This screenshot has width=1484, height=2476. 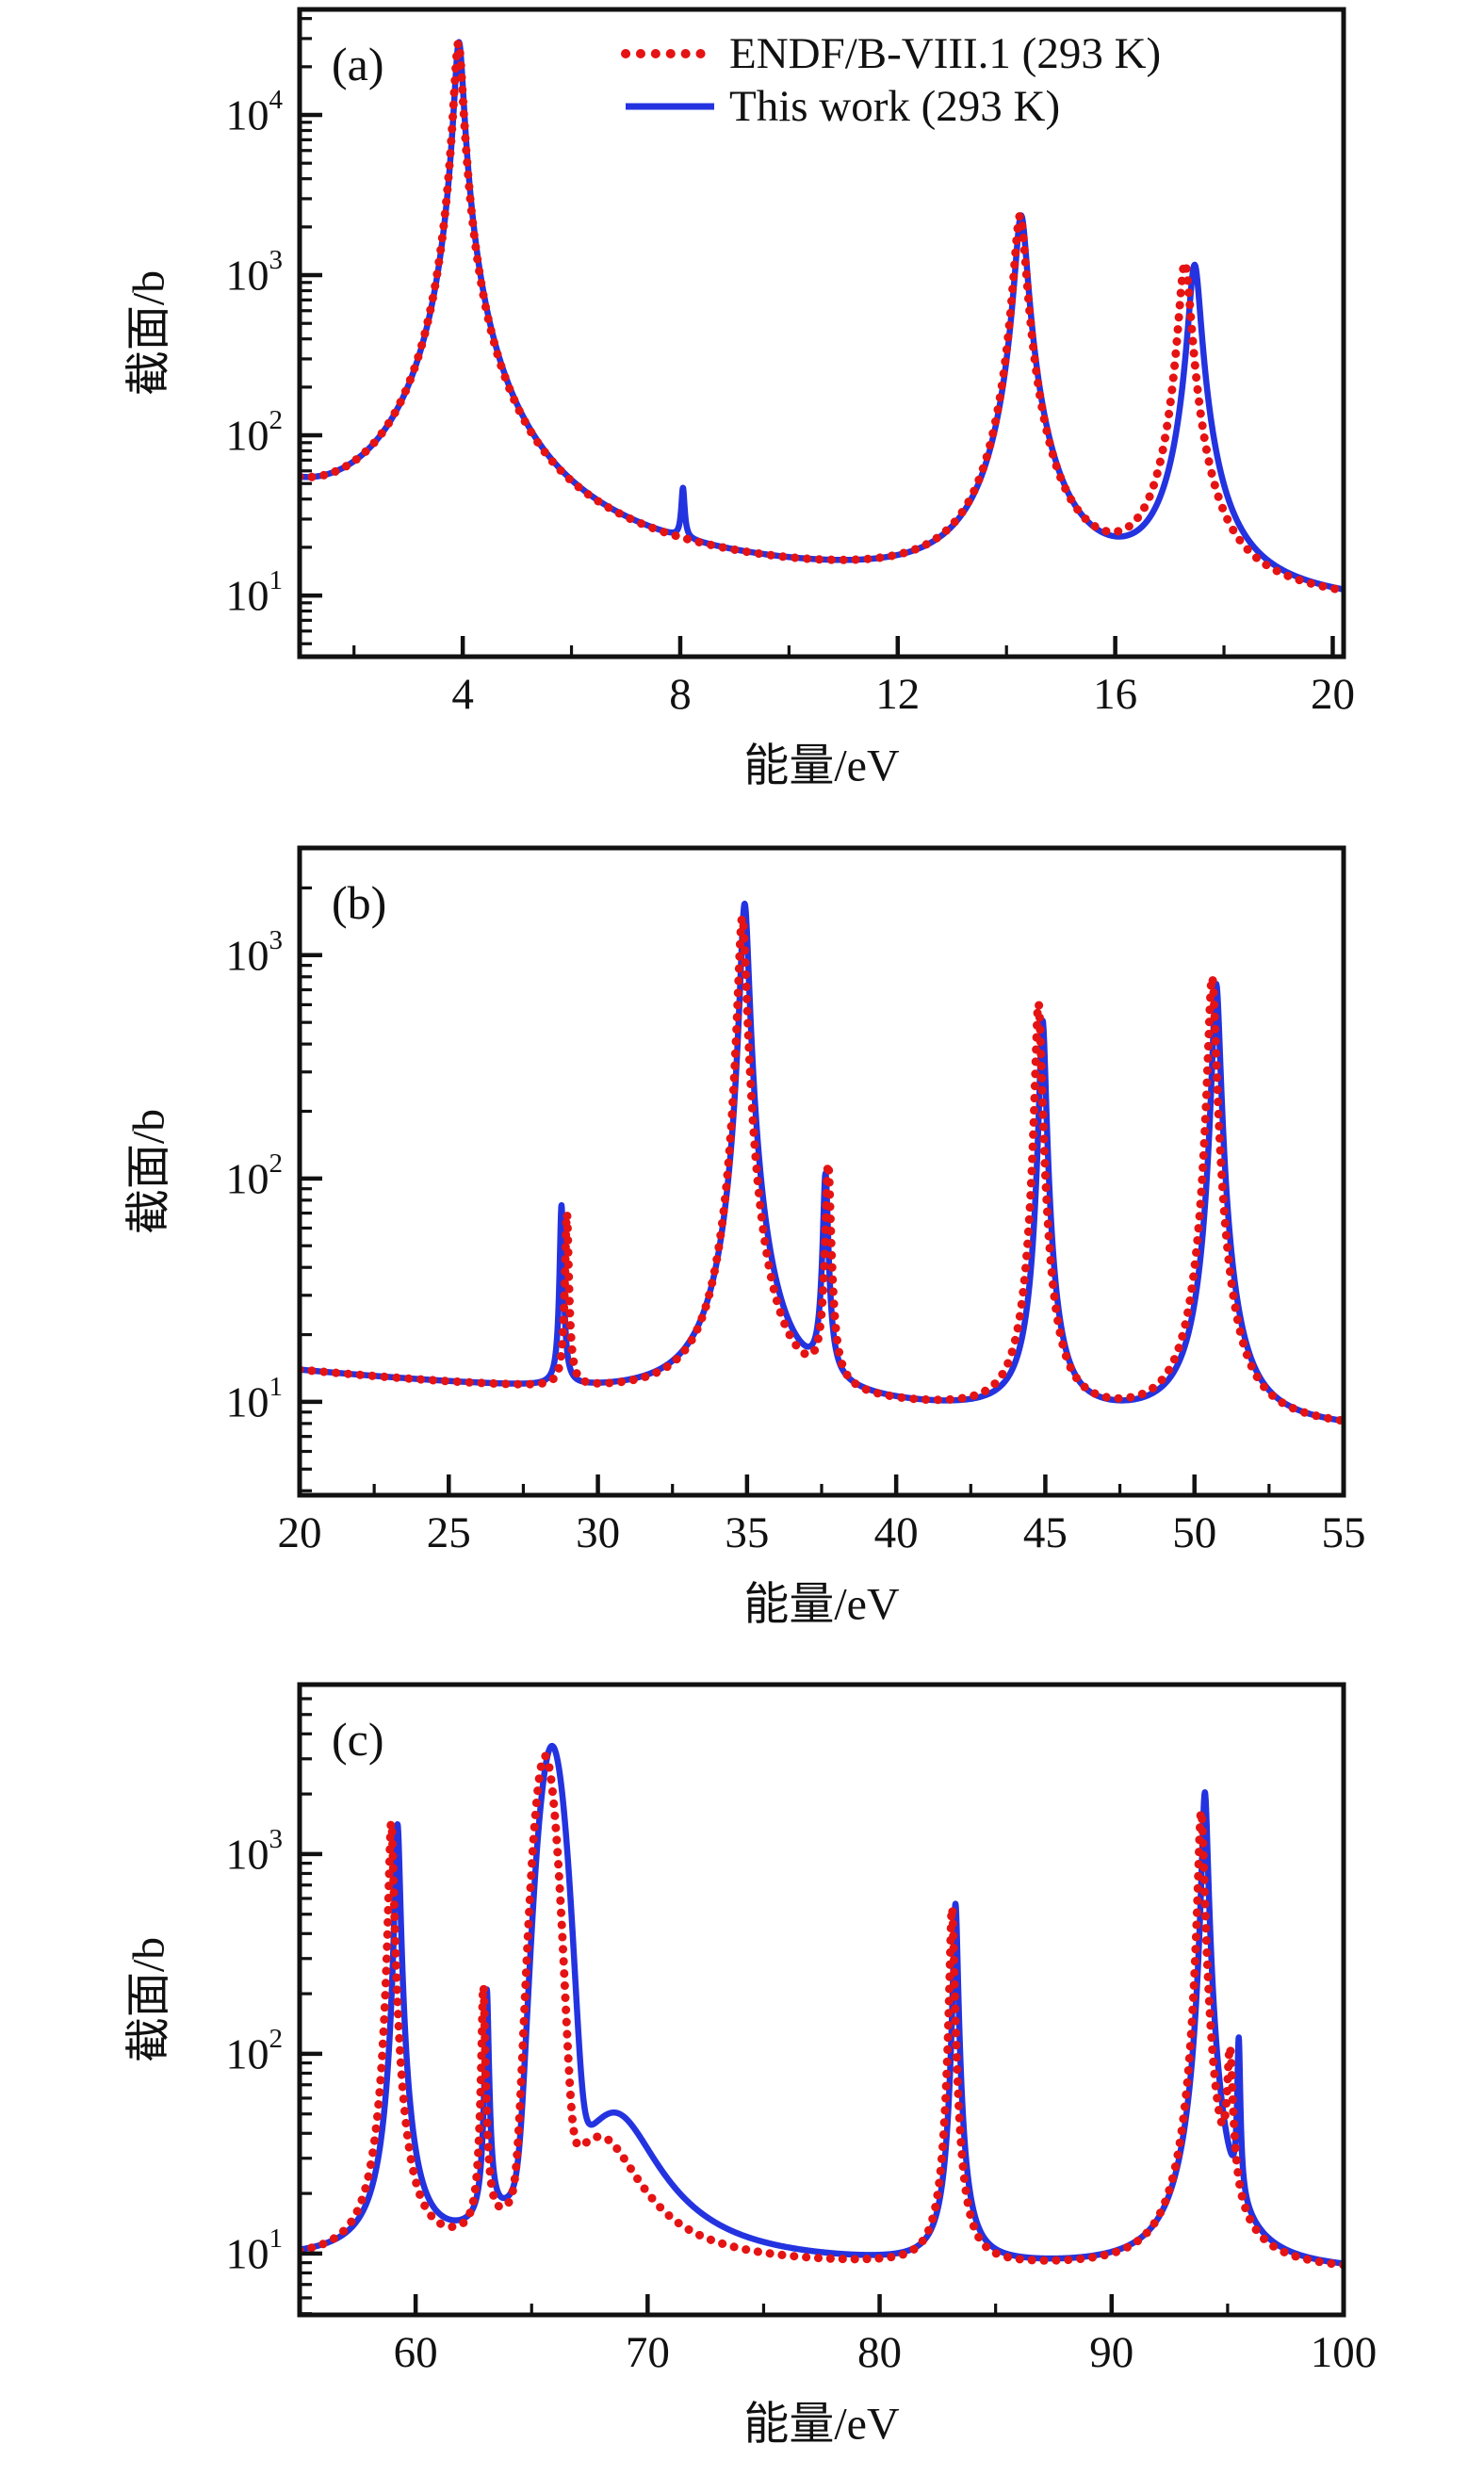 What do you see at coordinates (891, 80) in the screenshot?
I see `legend: ENDF/B-VIII.1 (293 K)This work (293 K)` at bounding box center [891, 80].